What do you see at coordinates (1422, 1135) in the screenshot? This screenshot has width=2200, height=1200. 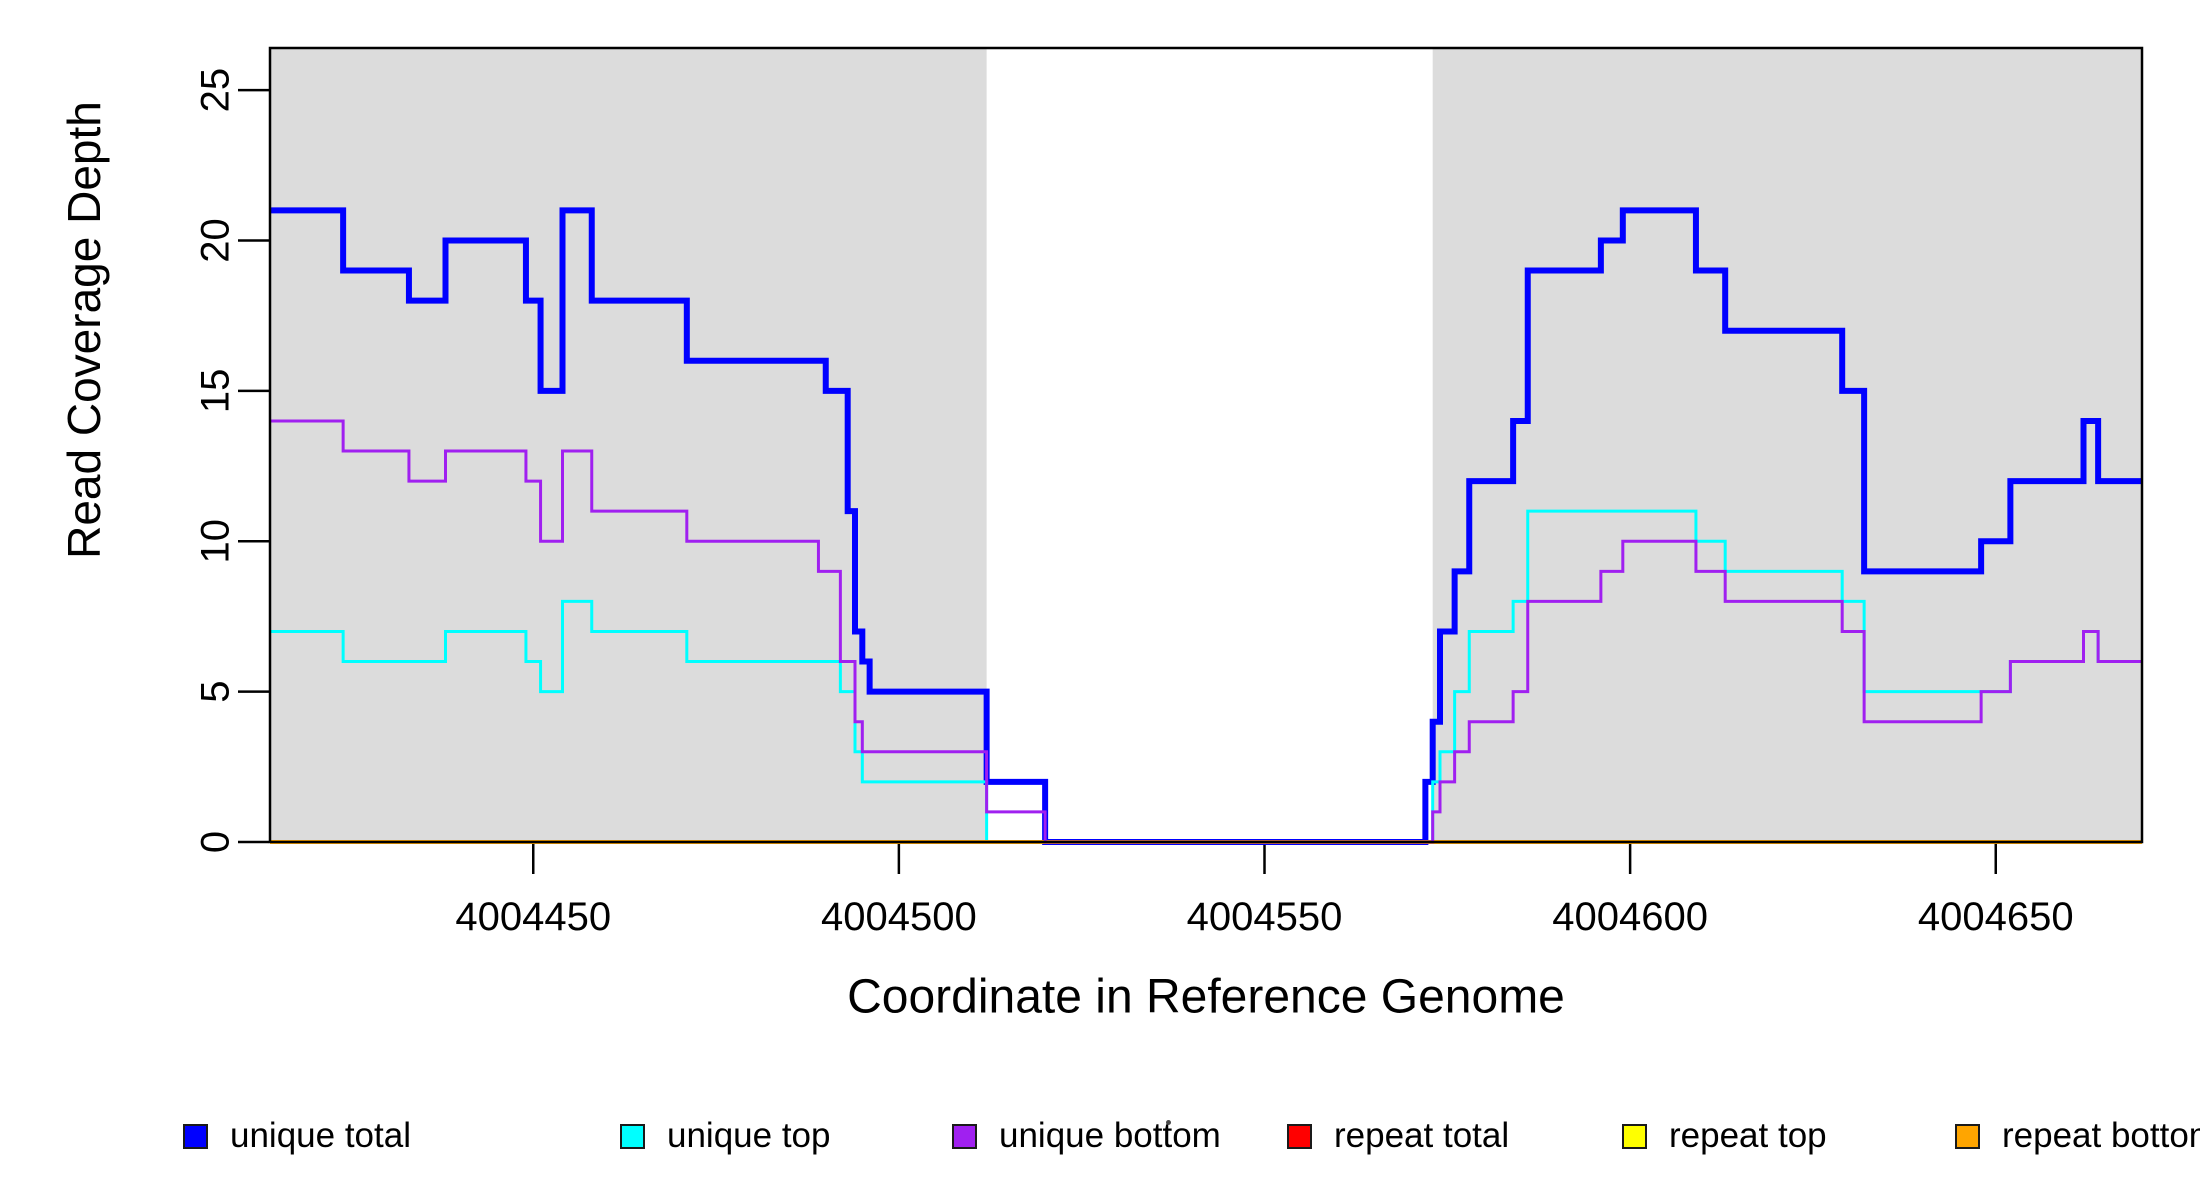 I see `legend-label: repeat total` at bounding box center [1422, 1135].